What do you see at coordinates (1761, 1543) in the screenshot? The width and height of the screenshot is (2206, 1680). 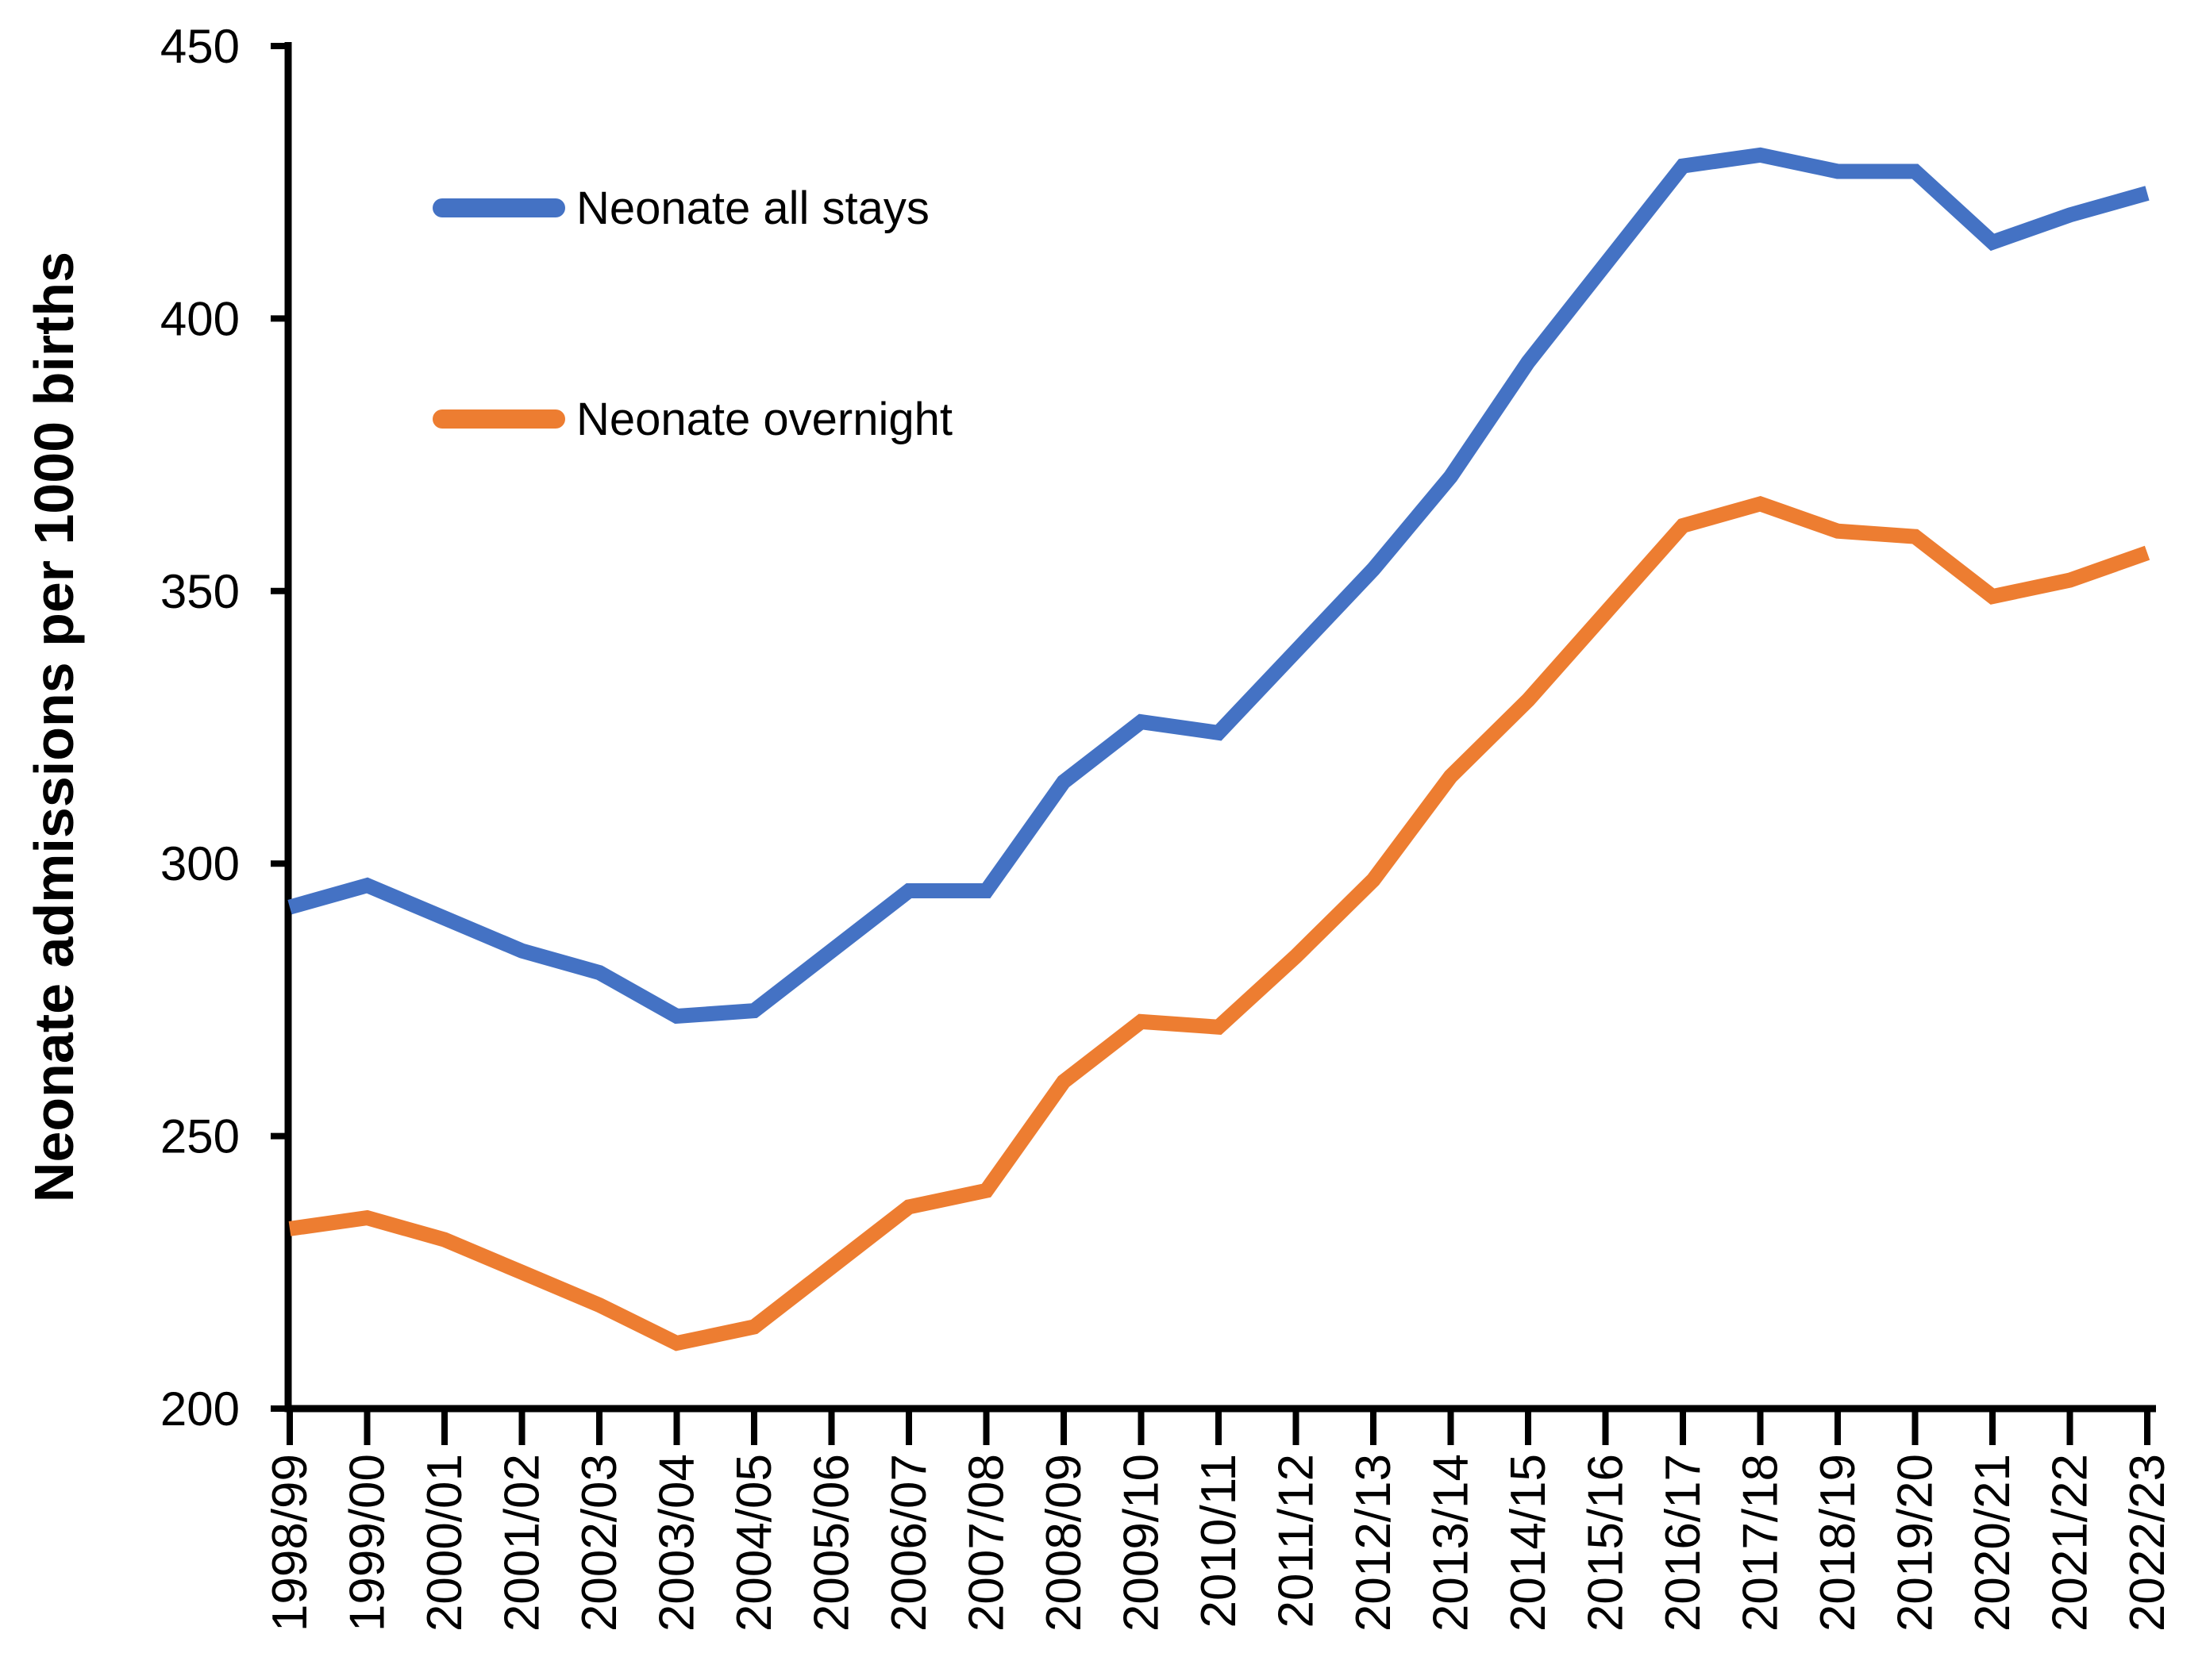 I see `x-tick-label: 2017/18` at bounding box center [1761, 1543].